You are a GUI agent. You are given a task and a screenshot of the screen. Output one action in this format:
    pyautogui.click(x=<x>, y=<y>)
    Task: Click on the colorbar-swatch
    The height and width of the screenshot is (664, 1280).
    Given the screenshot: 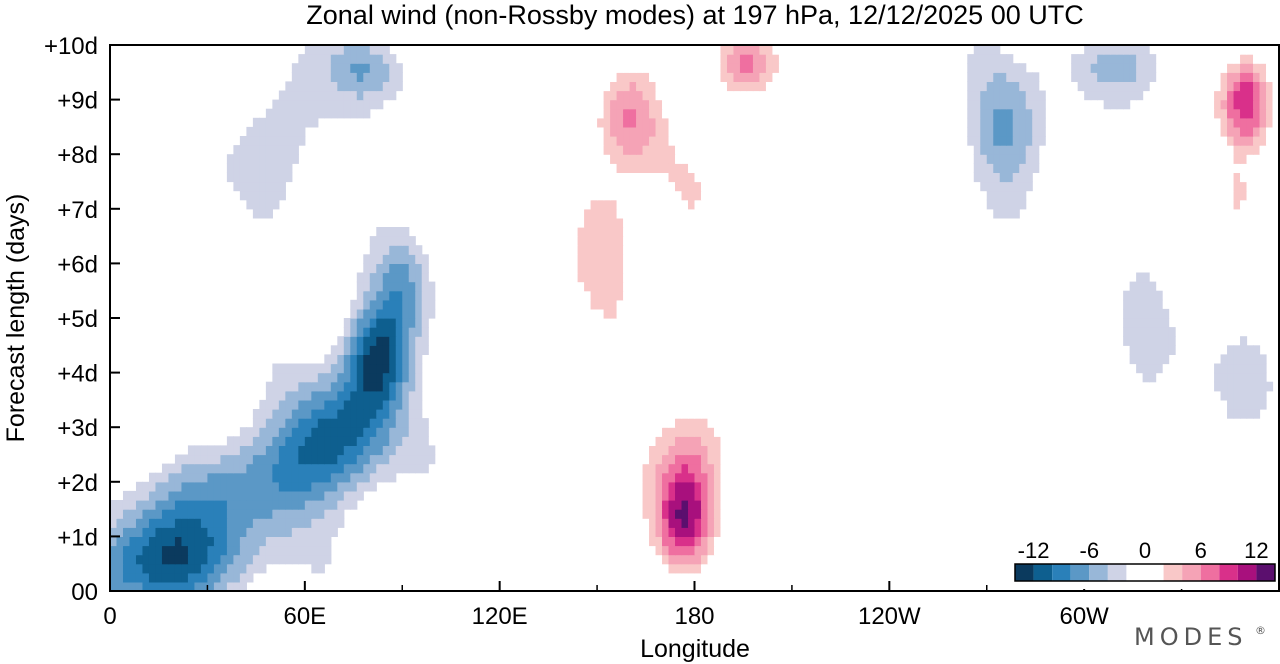 What is the action you would take?
    pyautogui.click(x=1173, y=572)
    